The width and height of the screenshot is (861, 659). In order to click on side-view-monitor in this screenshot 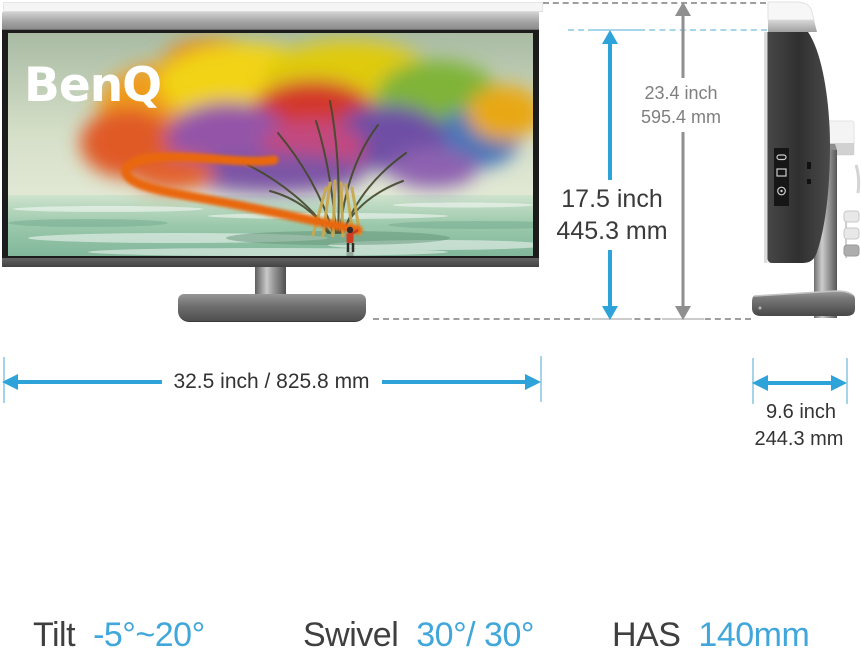, I will do `click(799, 165)`.